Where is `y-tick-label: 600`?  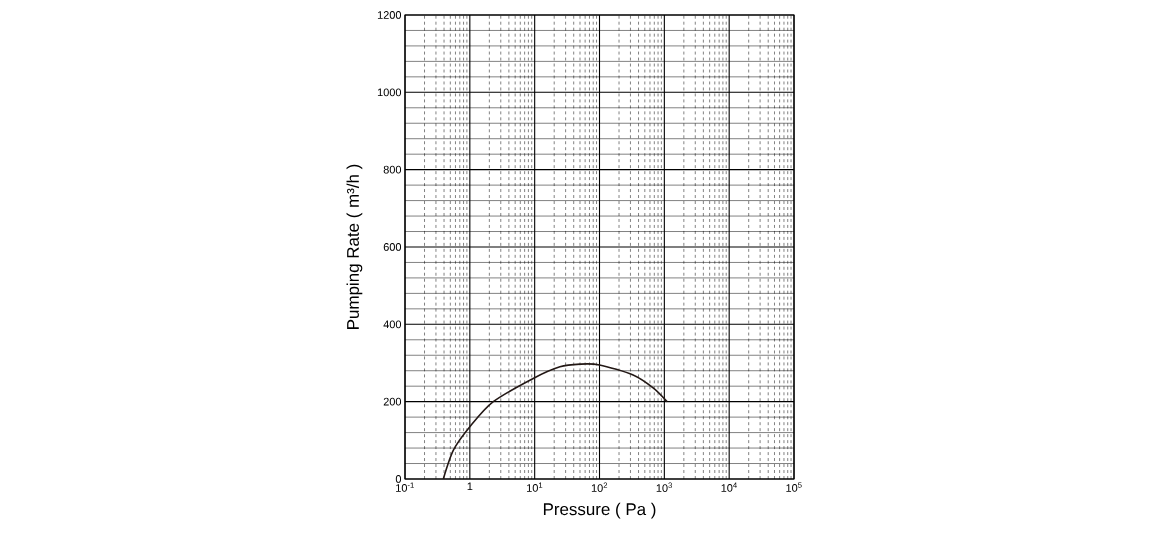 y-tick-label: 600 is located at coordinates (392, 247).